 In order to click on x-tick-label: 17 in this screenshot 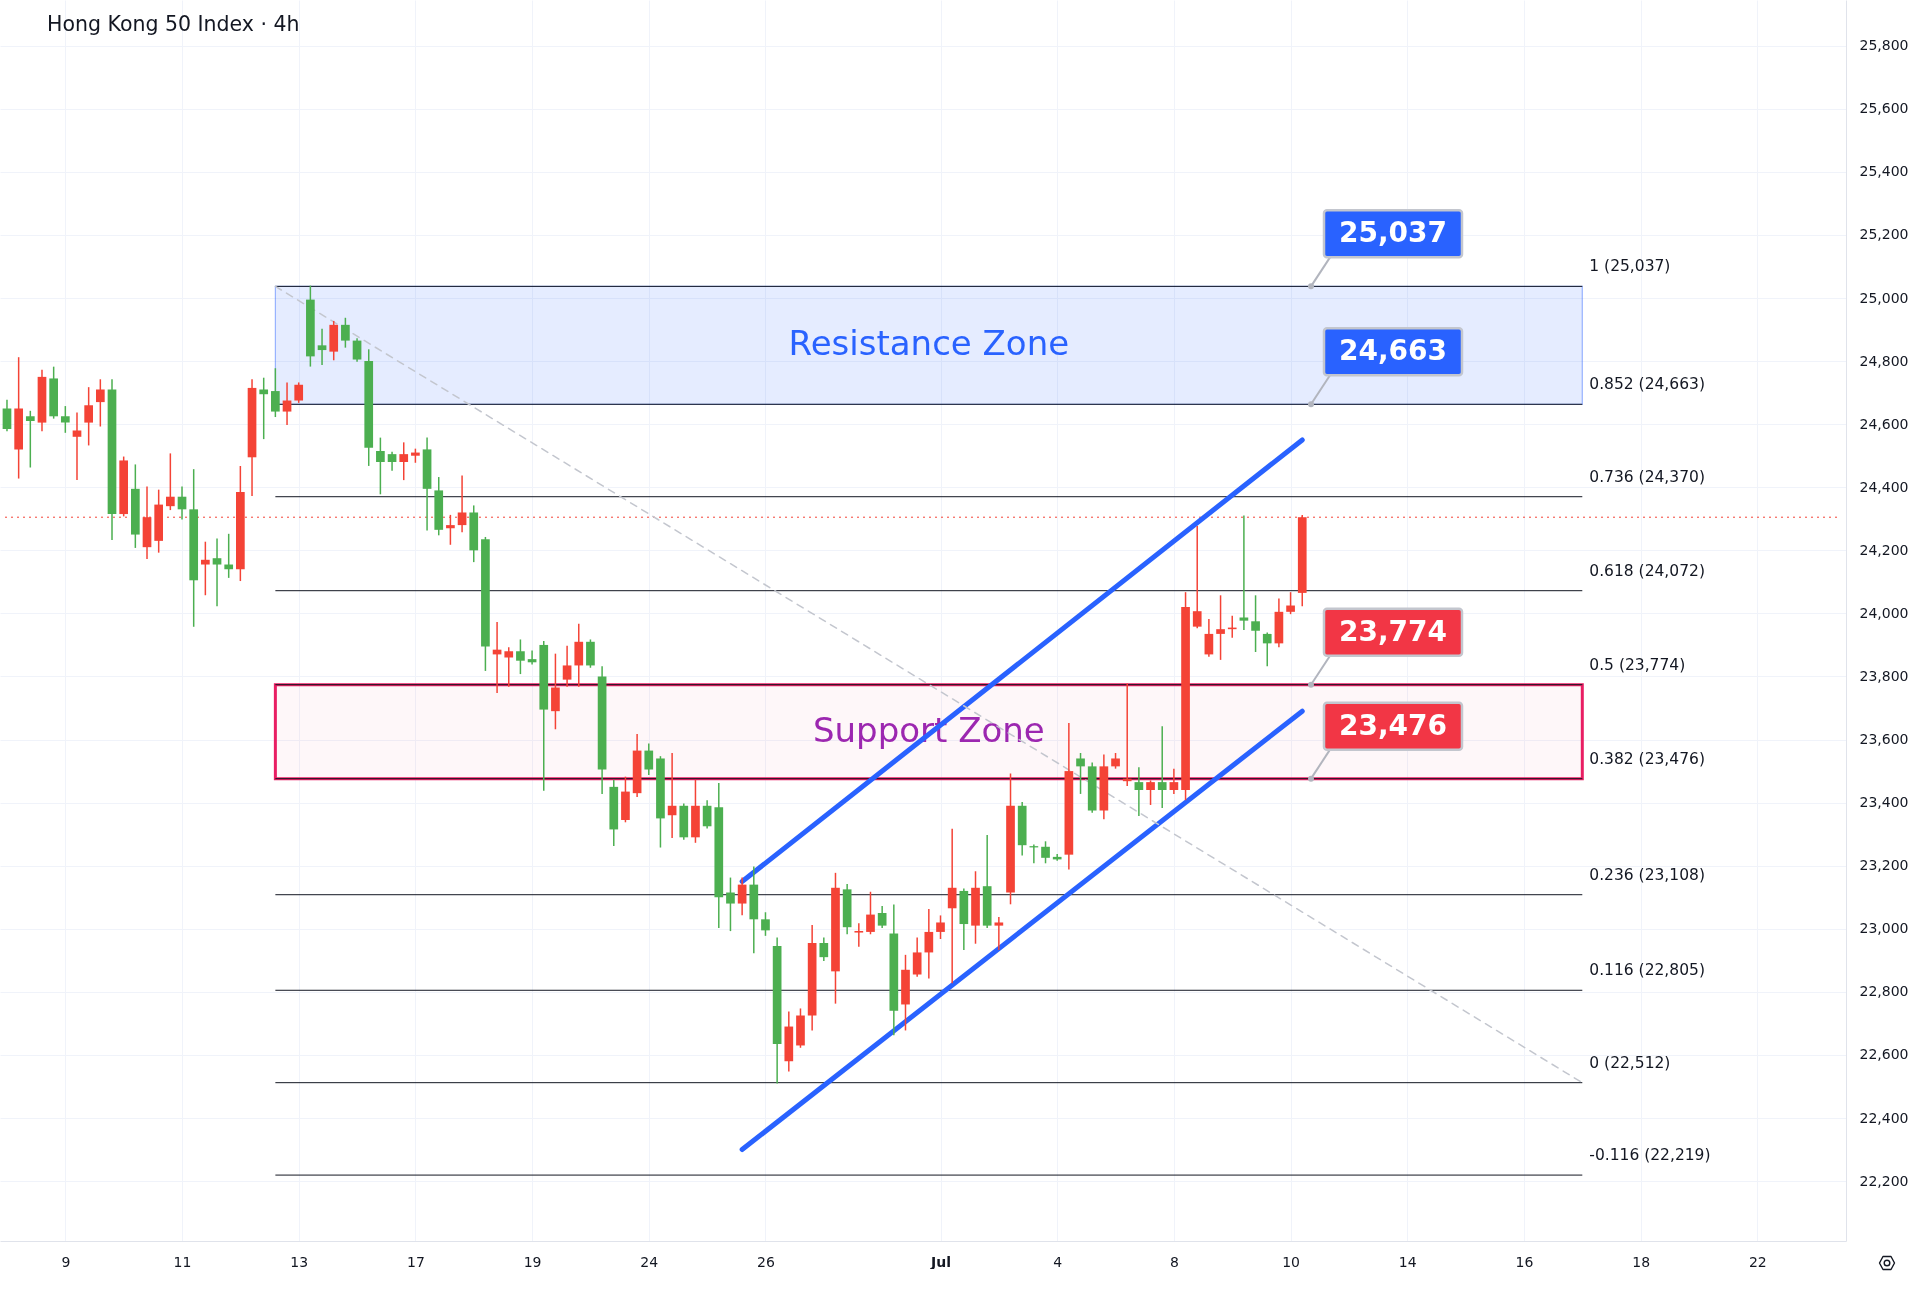, I will do `click(415, 1261)`.